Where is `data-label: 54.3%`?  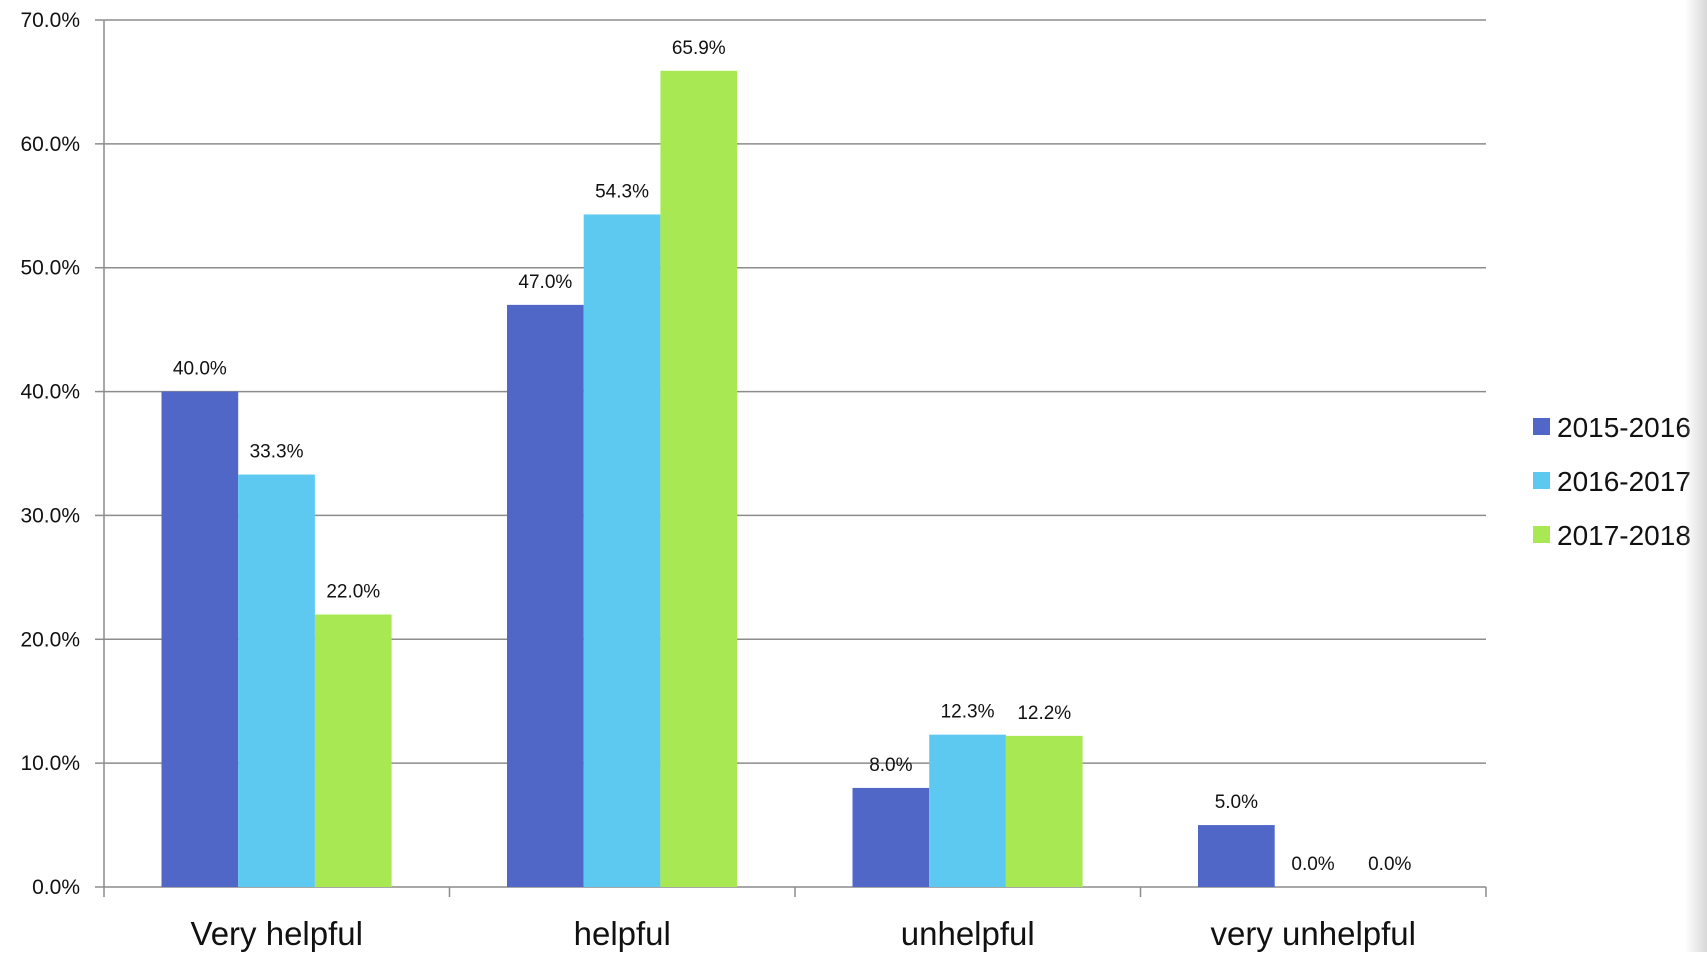 data-label: 54.3% is located at coordinates (622, 191).